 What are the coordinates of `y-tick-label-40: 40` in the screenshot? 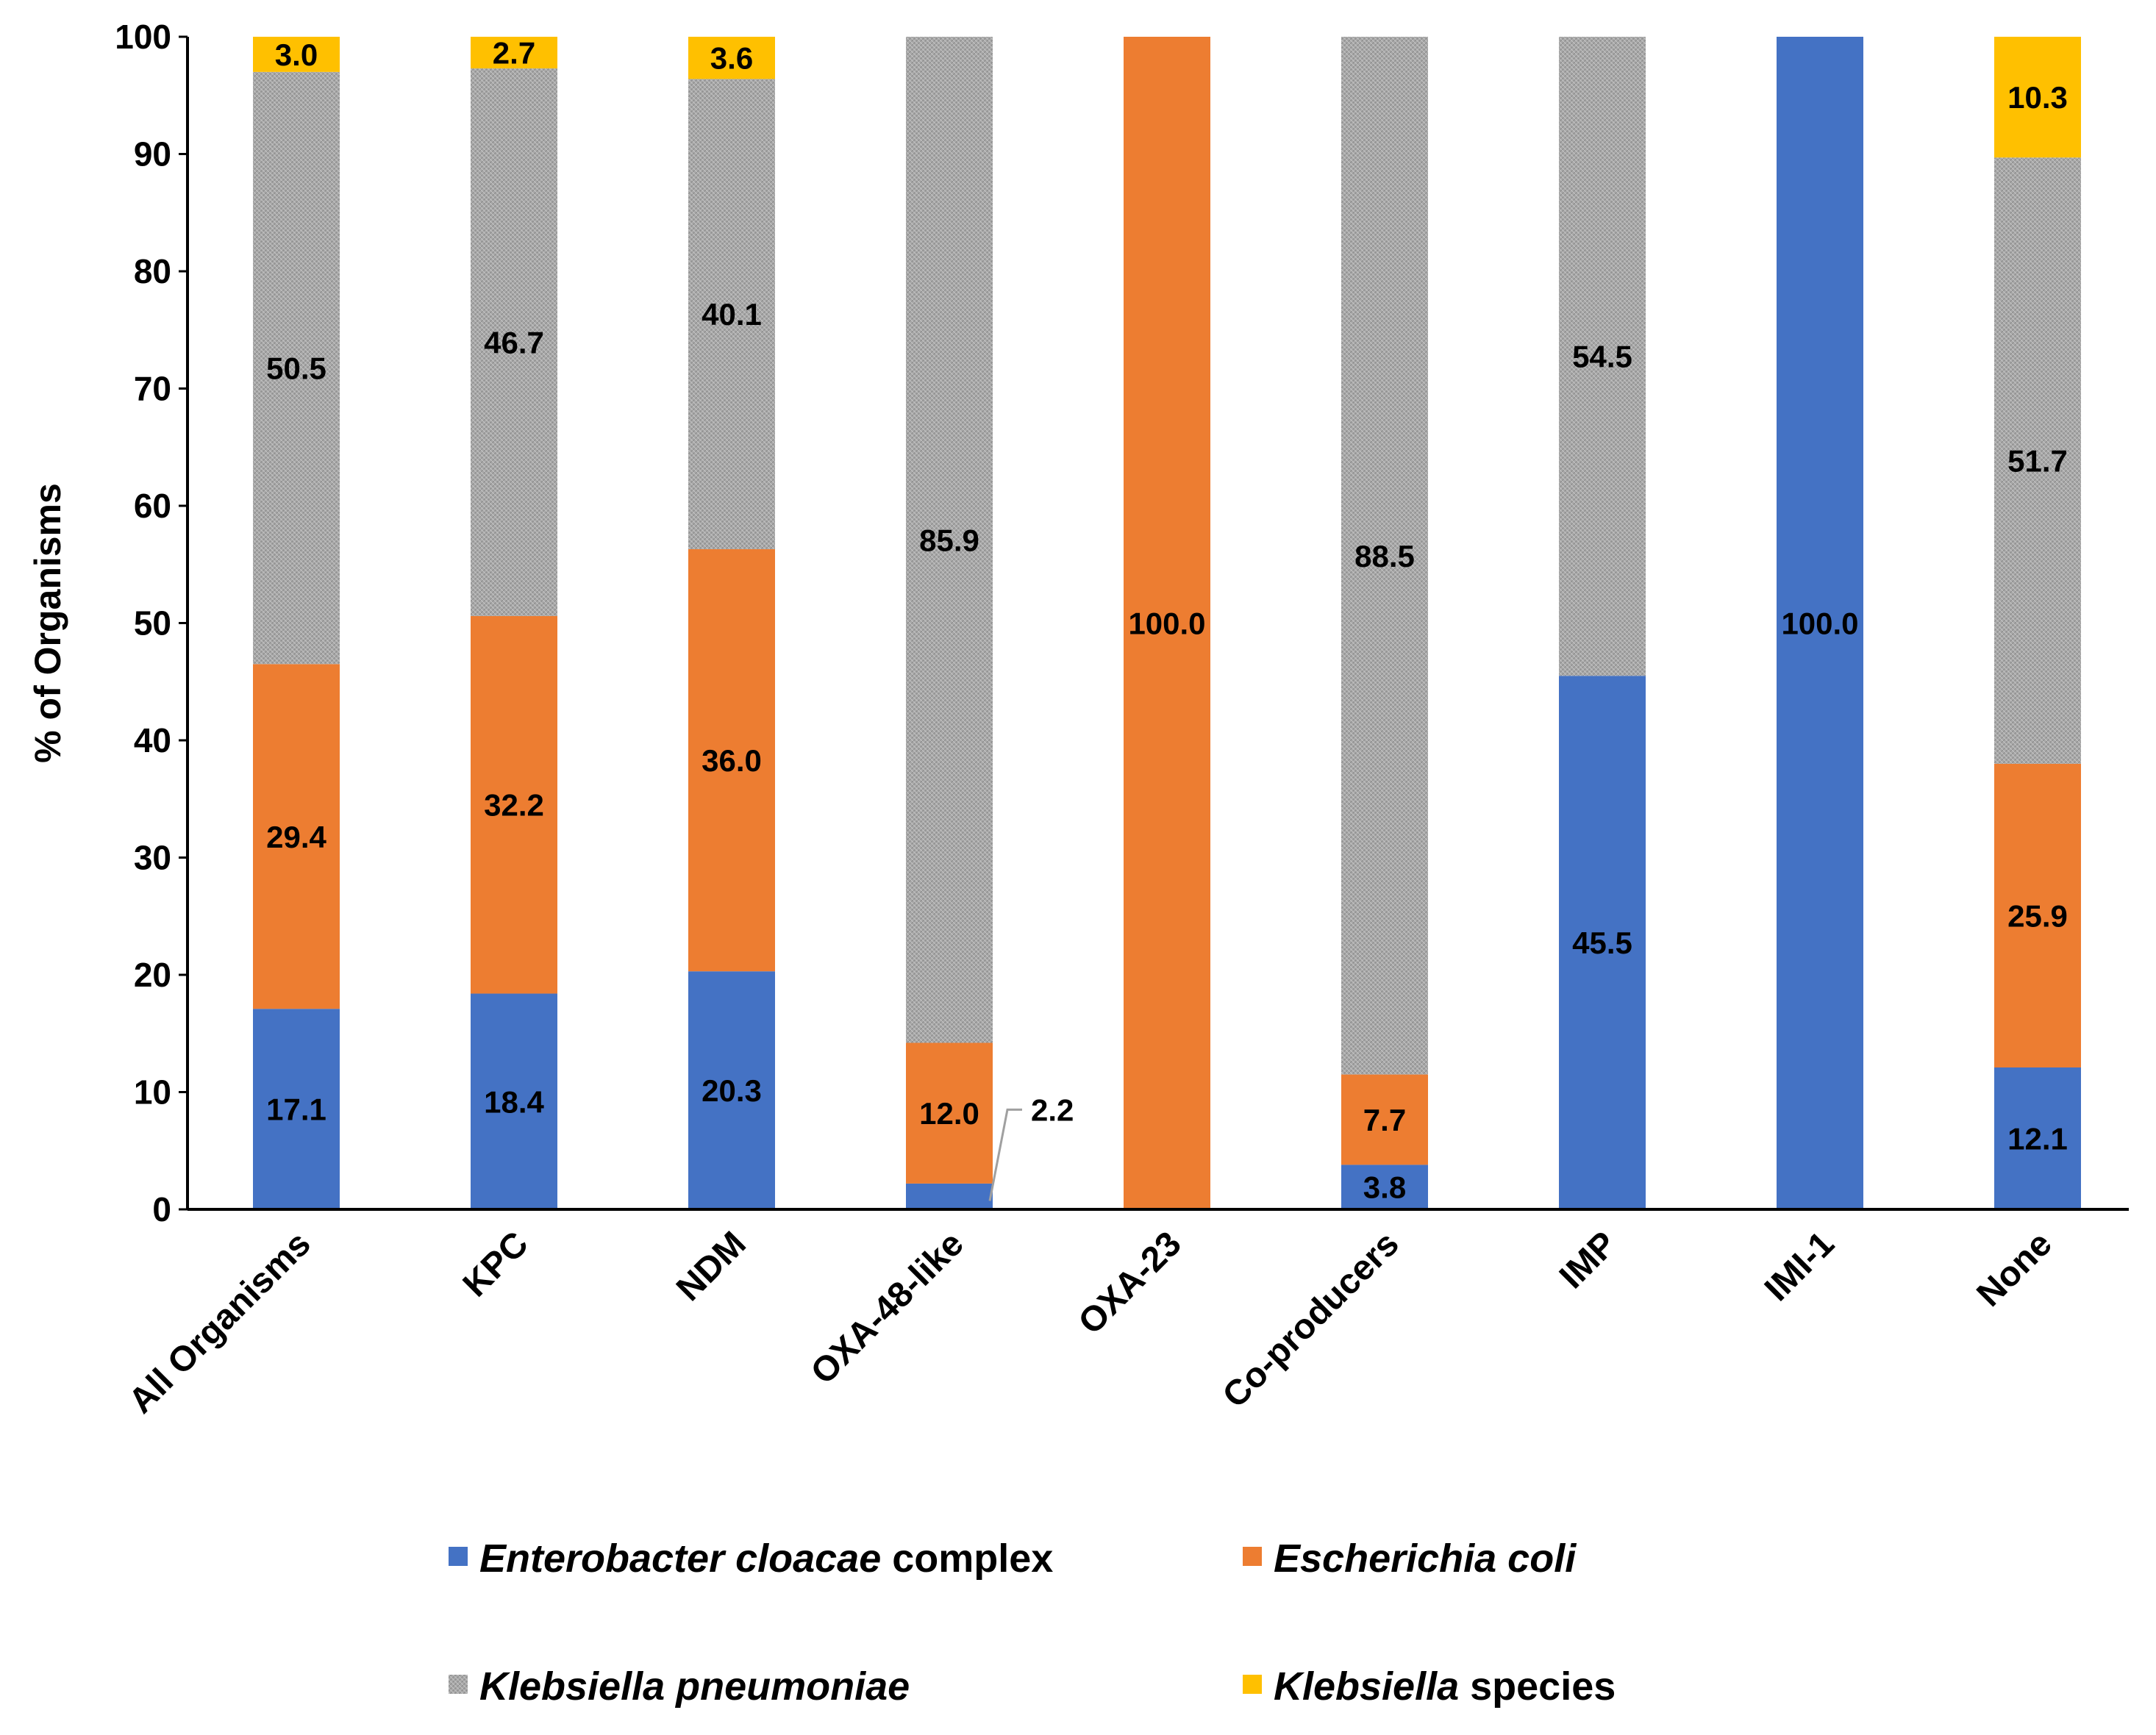 It's located at (152, 740).